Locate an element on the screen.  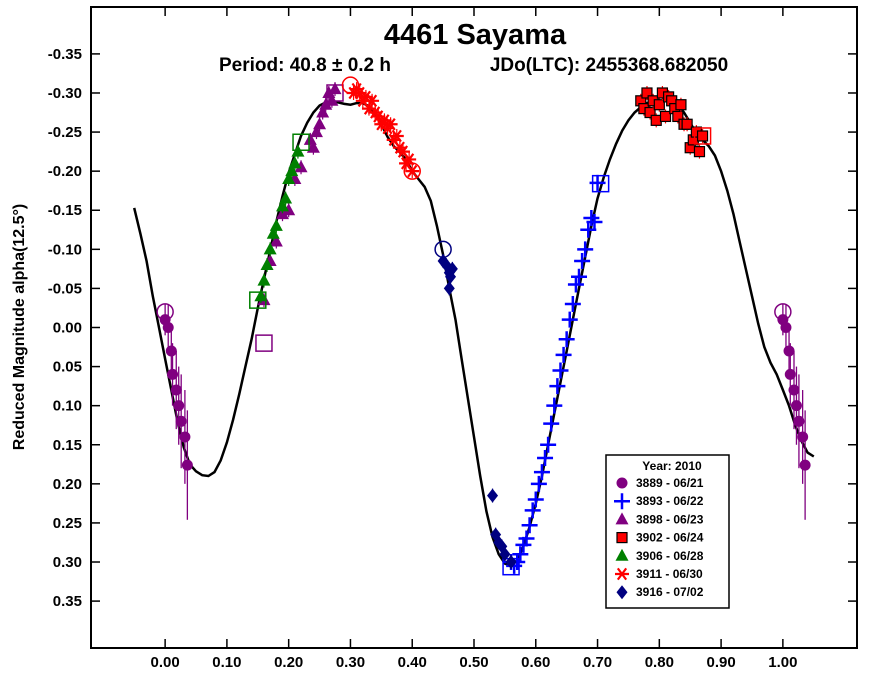
x-tick-label: 0.50 is located at coordinates (473, 662).